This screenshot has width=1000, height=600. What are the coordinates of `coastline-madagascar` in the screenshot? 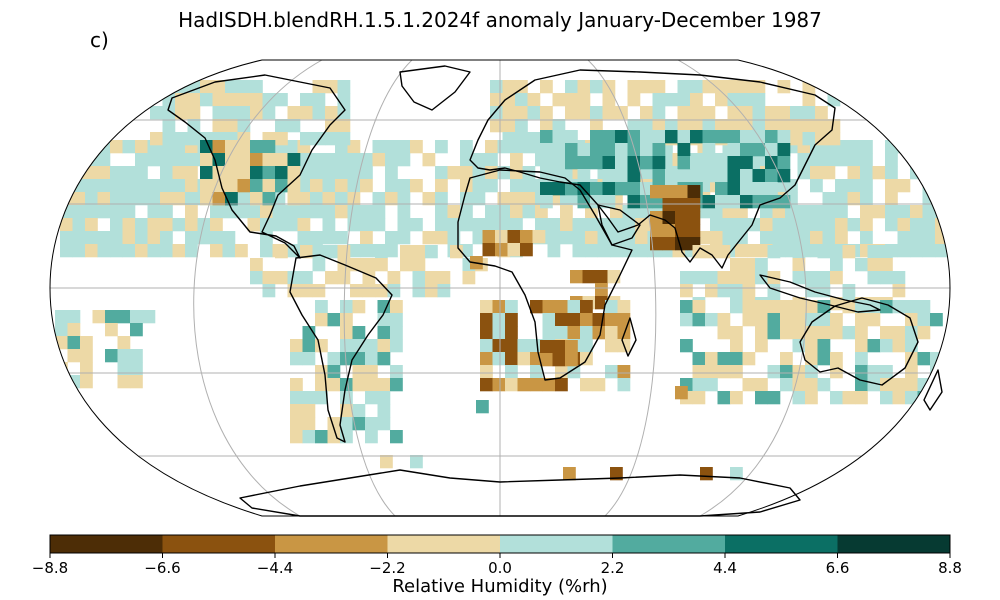 It's located at (629, 337).